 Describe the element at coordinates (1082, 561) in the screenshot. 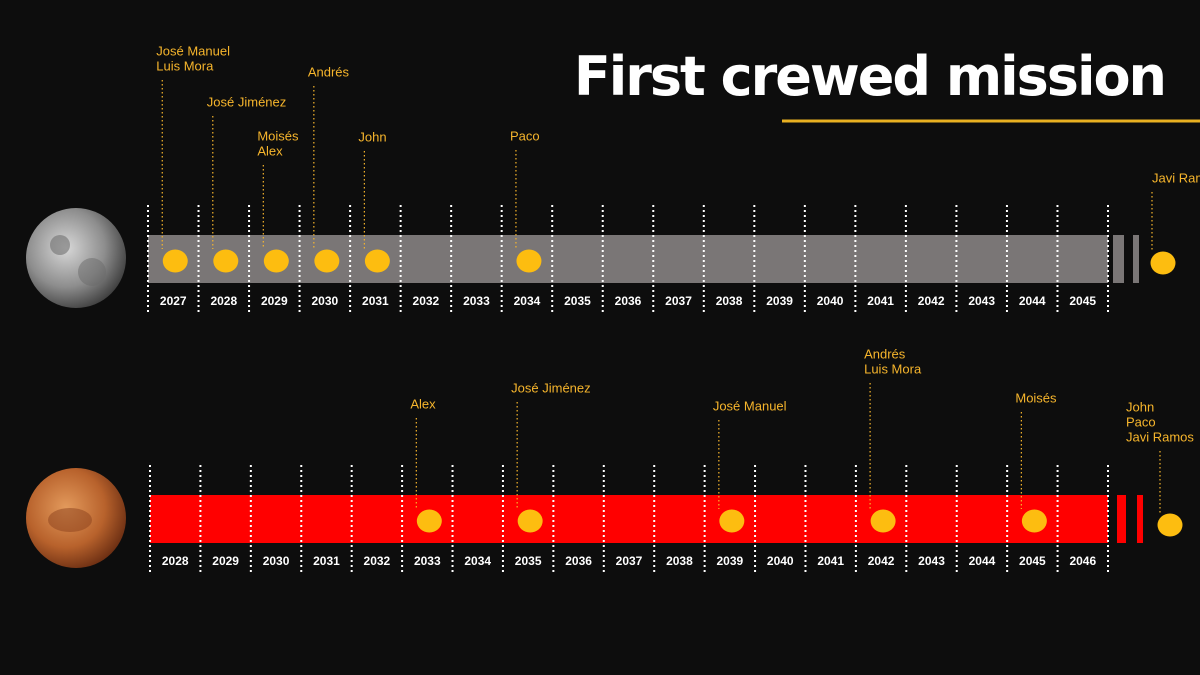

I see `year-label: 2046` at that location.